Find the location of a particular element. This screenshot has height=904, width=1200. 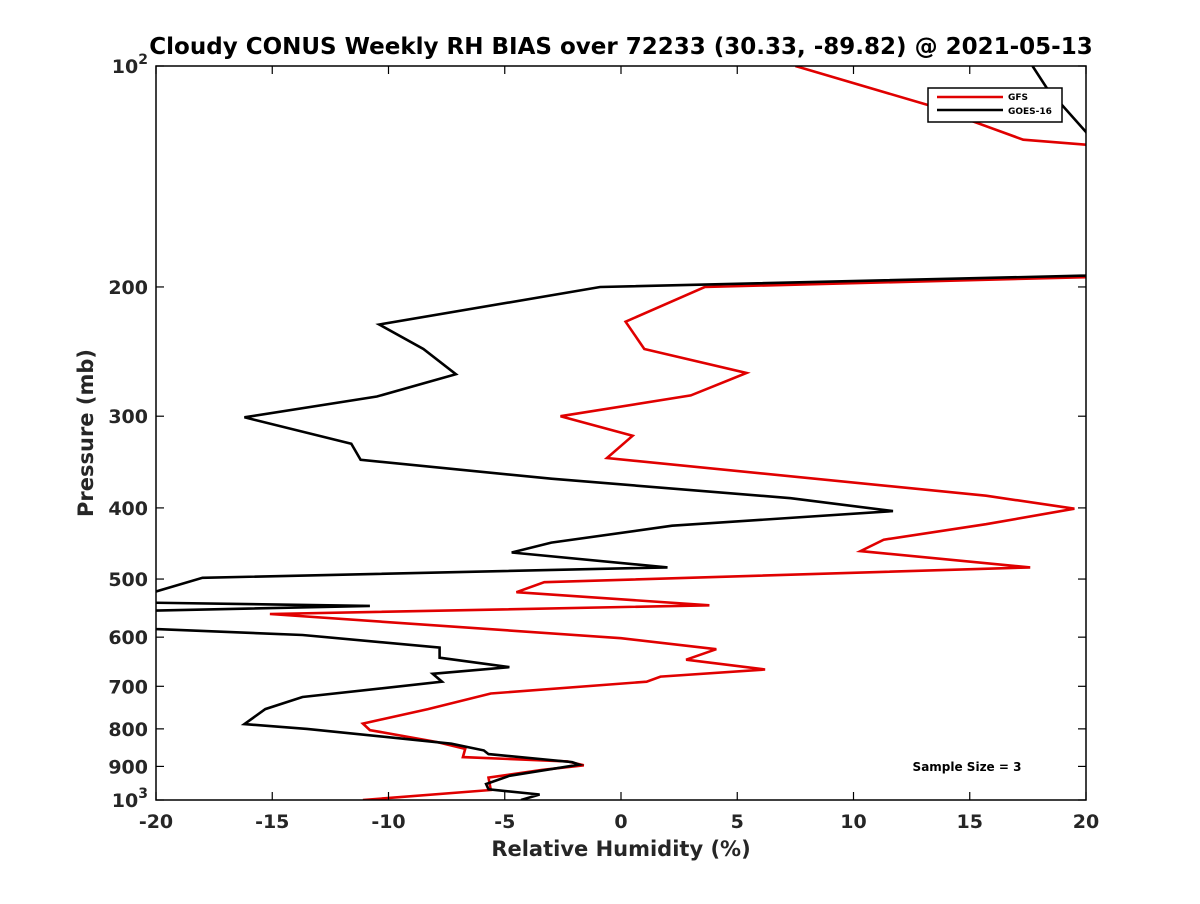

y-tick-label: 600 is located at coordinates (128, 638).